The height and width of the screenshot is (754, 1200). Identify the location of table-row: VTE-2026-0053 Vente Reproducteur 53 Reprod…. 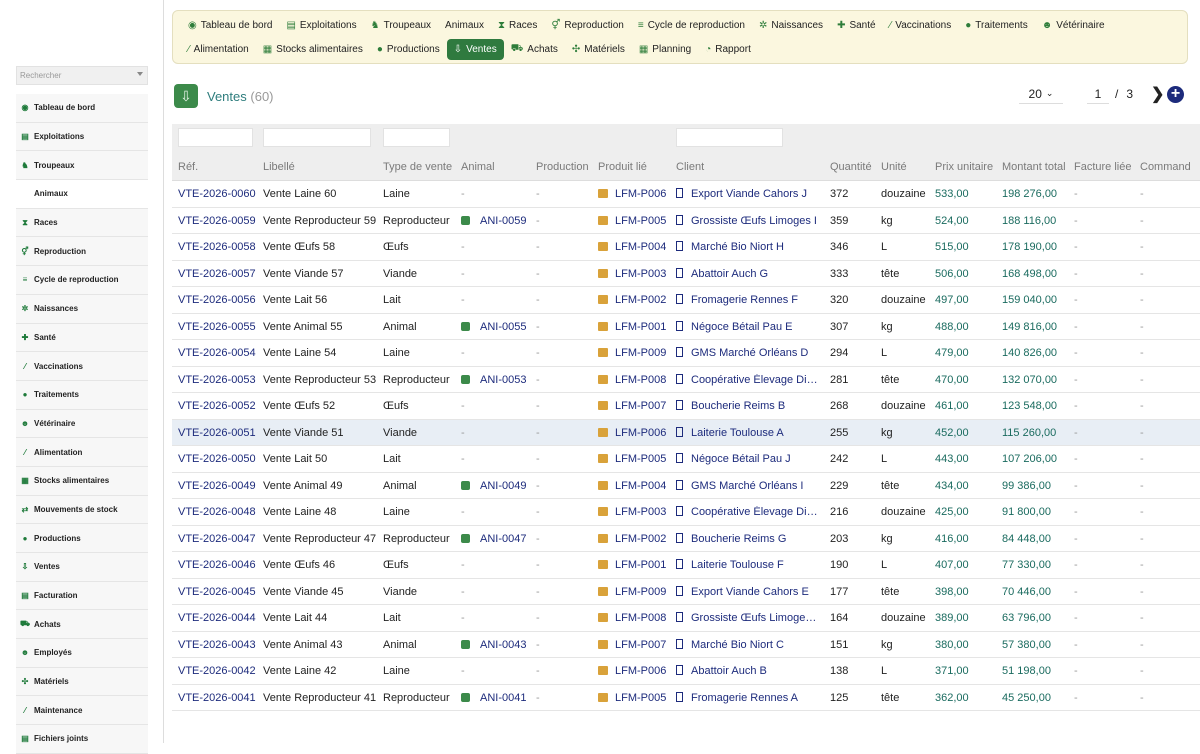
(686, 380).